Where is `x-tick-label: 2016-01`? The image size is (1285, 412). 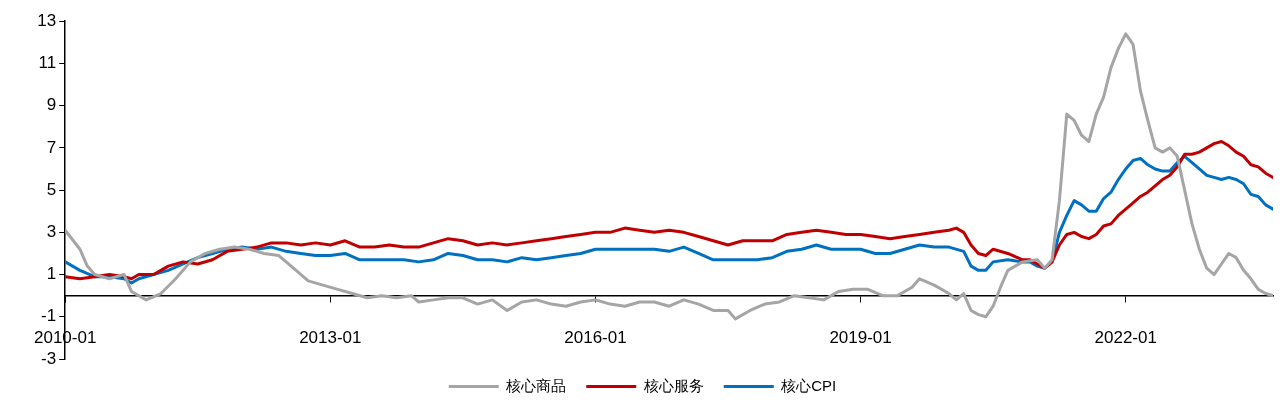 x-tick-label: 2016-01 is located at coordinates (595, 337).